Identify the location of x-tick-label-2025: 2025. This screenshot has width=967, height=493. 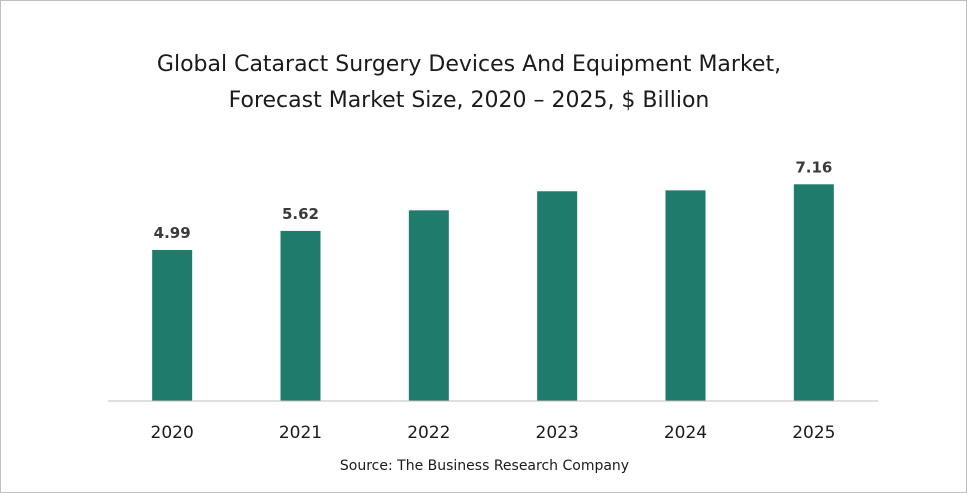
(813, 433).